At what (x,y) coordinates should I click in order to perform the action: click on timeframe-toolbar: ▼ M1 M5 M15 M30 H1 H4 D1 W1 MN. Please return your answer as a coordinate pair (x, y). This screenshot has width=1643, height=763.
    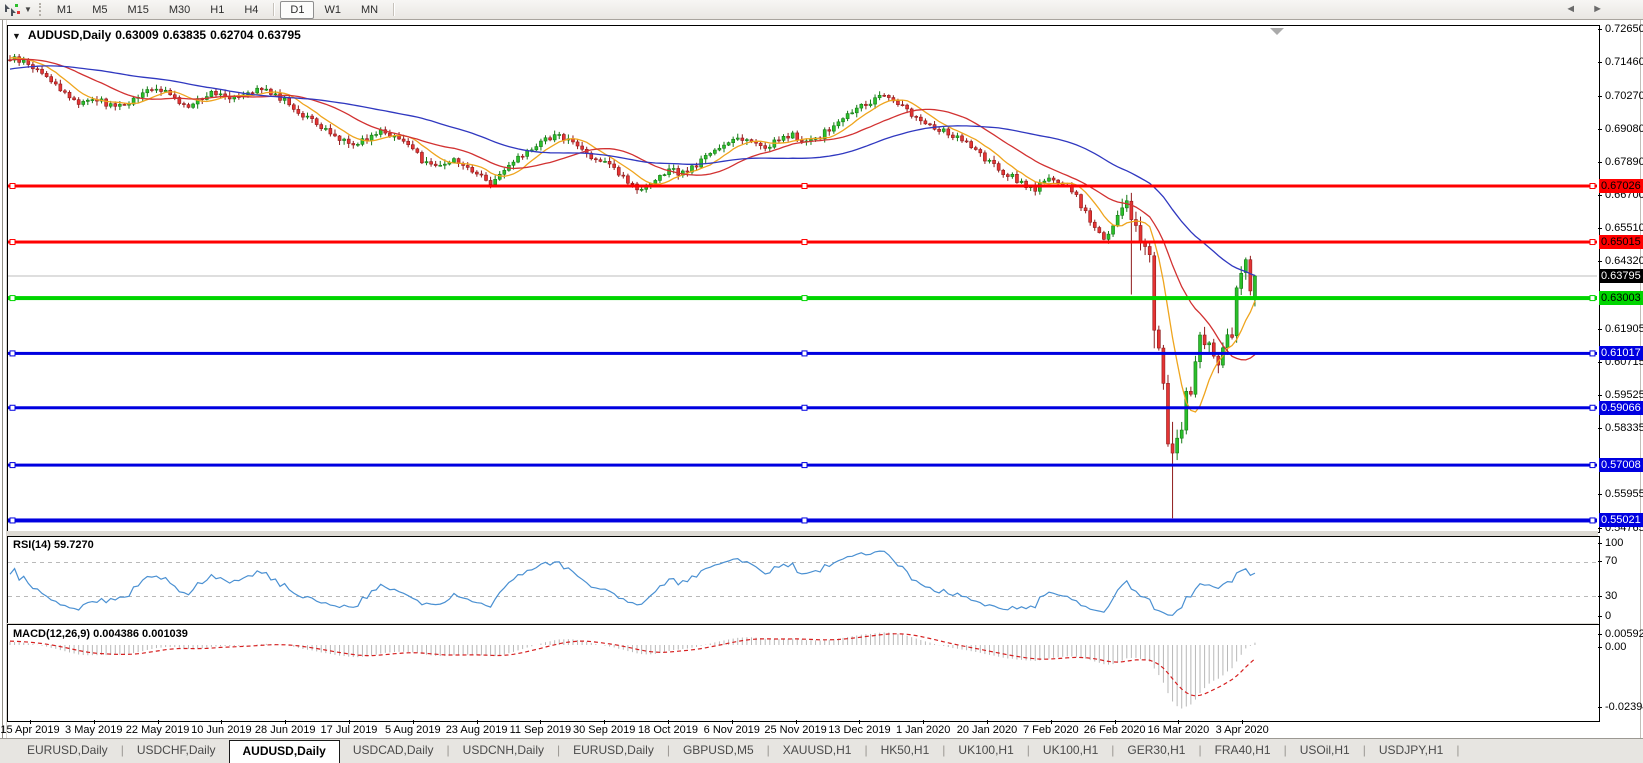
    Looking at the image, I should click on (821, 10).